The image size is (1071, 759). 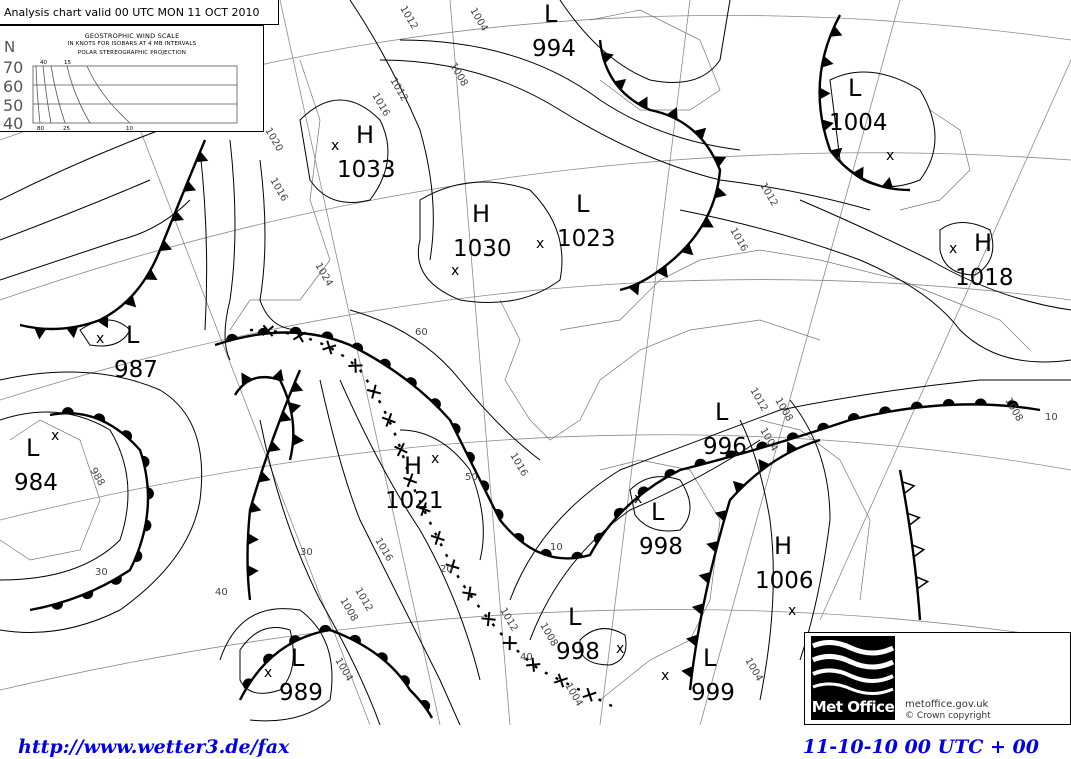 I want to click on source-url-link: http://www.wetter3.de/fax, so click(x=154, y=747).